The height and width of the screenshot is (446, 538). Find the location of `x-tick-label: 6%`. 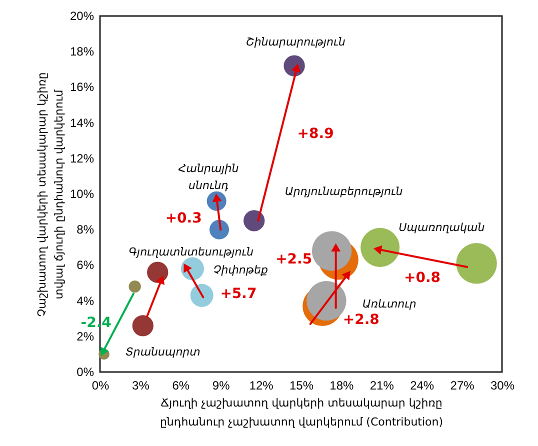

x-tick-label: 6% is located at coordinates (181, 385).